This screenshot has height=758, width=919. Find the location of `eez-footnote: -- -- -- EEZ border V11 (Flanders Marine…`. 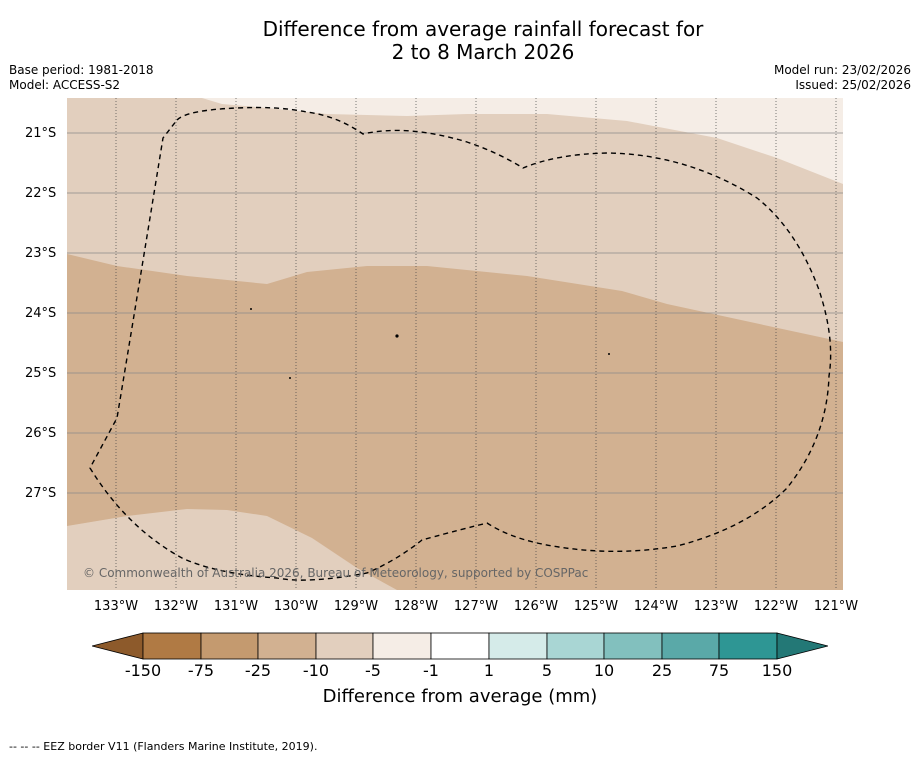

eez-footnote: -- -- -- EEZ border V11 (Flanders Marine… is located at coordinates (163, 746).